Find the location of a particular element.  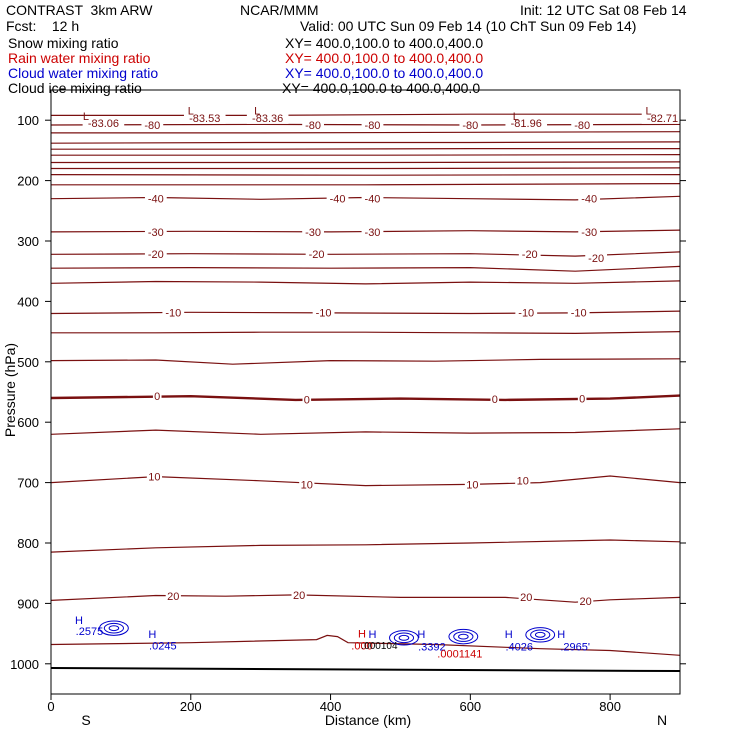

legend-cloudwater-xy: XY= 400.0,100.0 to 400.0,400.0 is located at coordinates (384, 73).